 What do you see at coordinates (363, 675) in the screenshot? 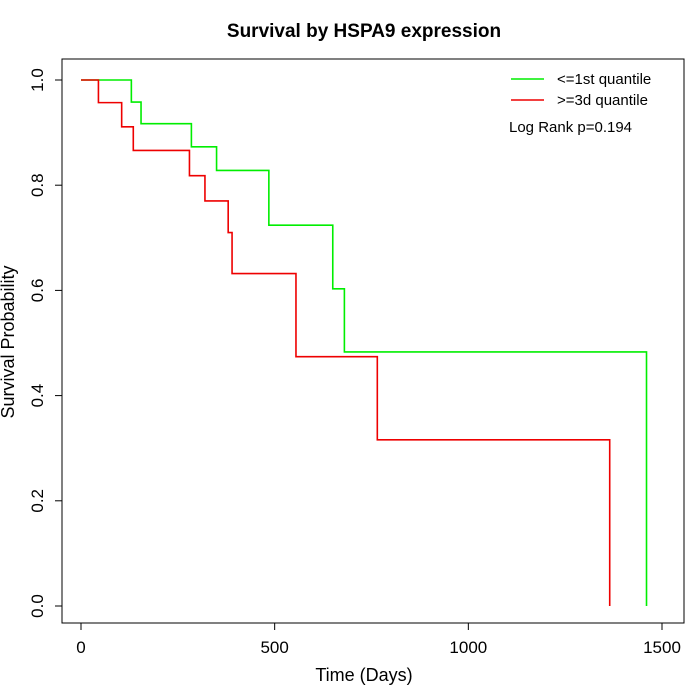
I see `x-axis-label: Time (Days)` at bounding box center [363, 675].